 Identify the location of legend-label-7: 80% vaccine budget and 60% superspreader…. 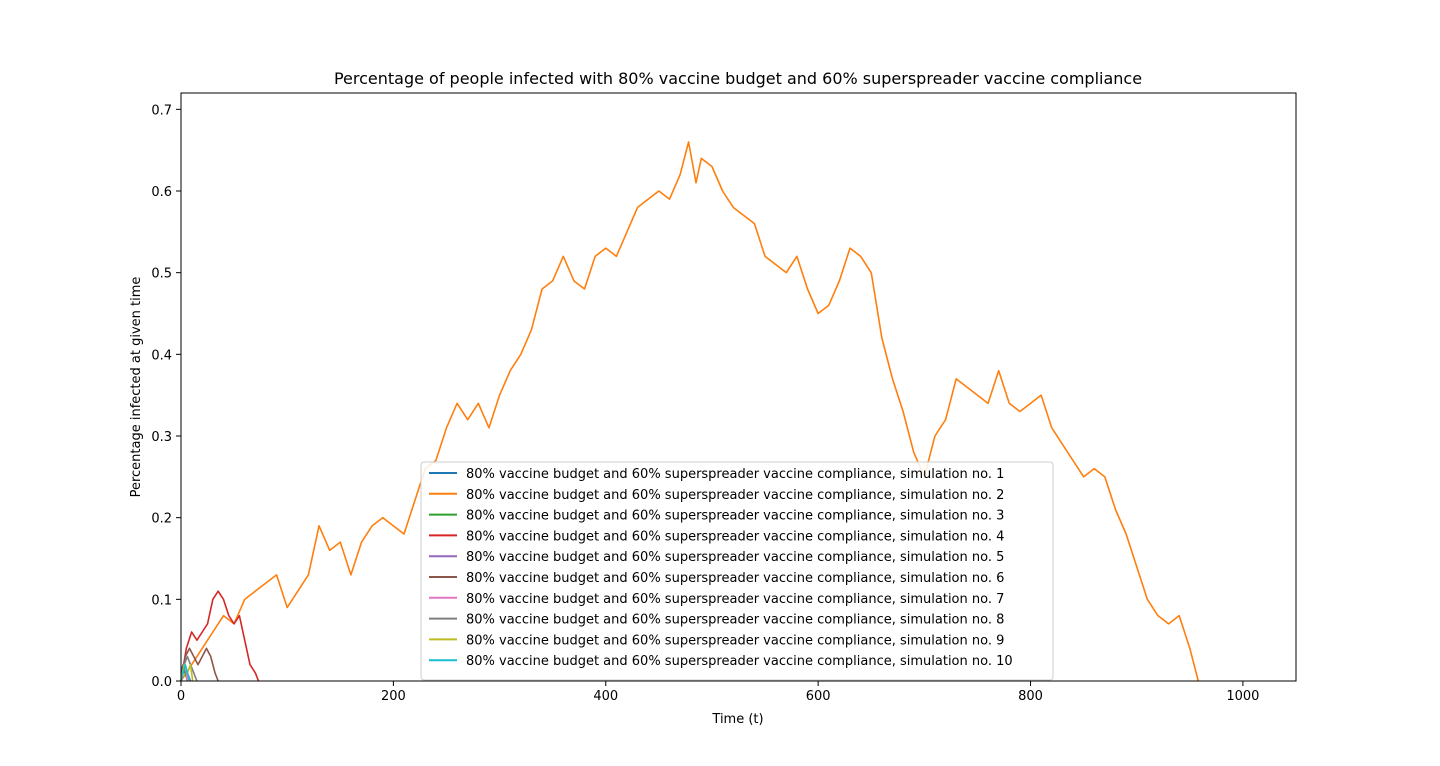
(735, 599).